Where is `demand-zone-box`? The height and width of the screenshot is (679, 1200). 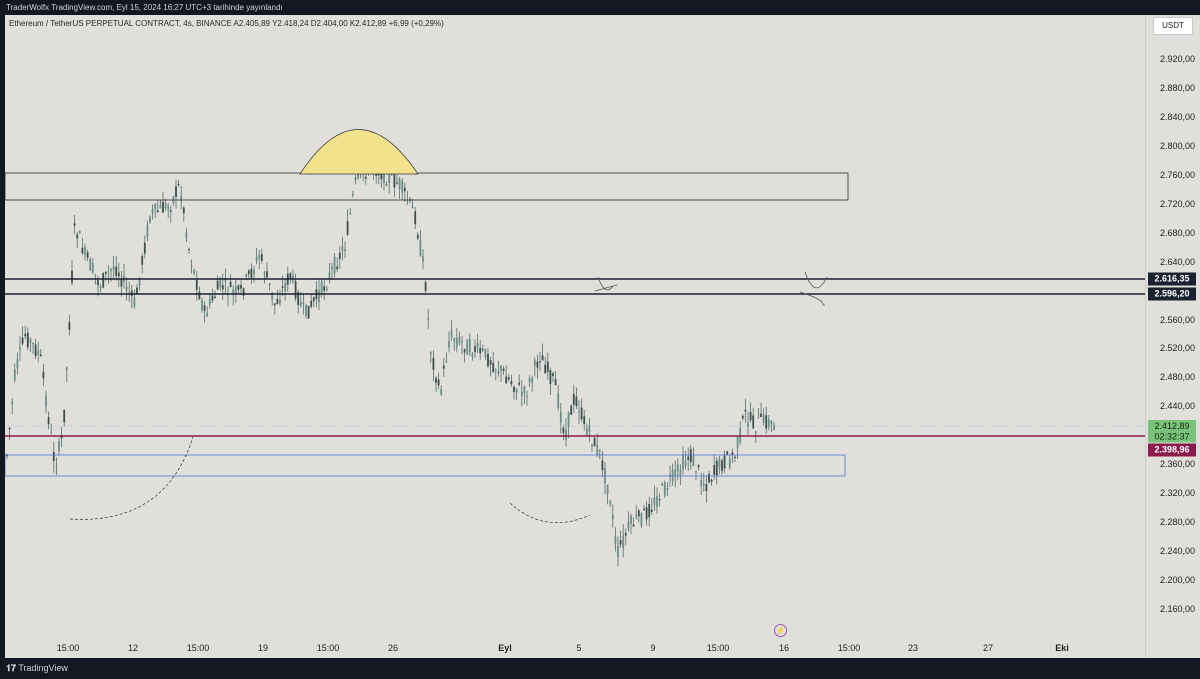
demand-zone-box is located at coordinates (425, 465).